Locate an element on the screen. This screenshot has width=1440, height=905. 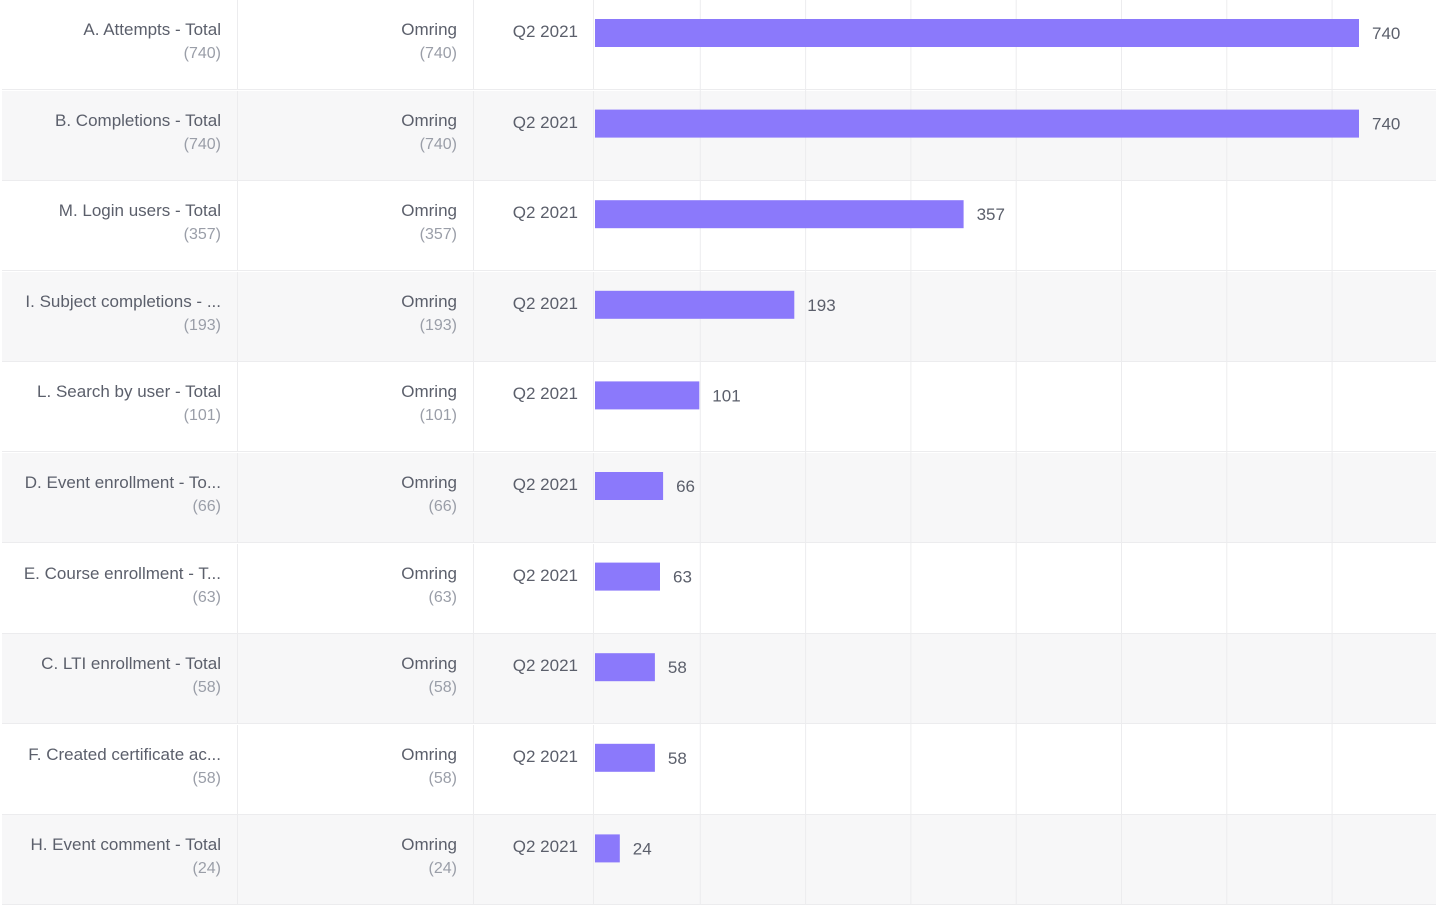
metric-label: A. Attempts - Total is located at coordinates (152, 29).